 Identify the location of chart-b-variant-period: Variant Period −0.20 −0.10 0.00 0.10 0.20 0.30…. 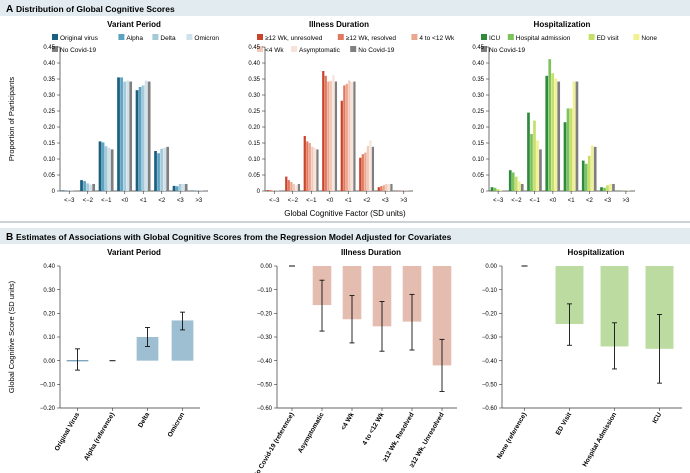
(103, 355).